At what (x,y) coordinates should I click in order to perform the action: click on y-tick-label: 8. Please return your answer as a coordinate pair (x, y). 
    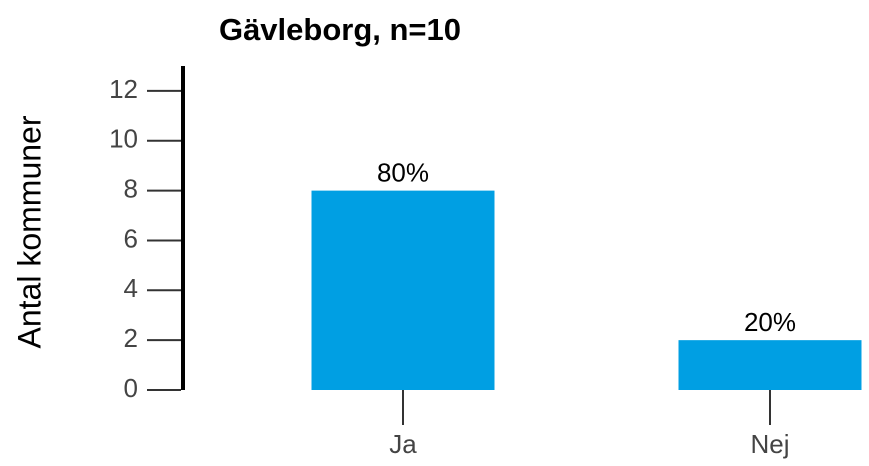
    Looking at the image, I should click on (131, 188).